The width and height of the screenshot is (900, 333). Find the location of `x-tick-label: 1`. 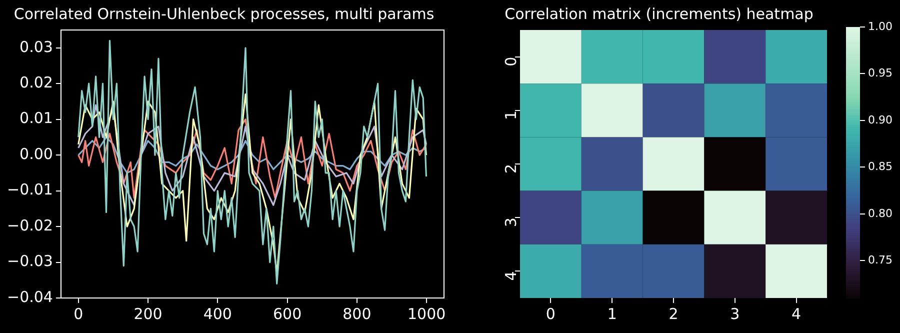

x-tick-label: 1 is located at coordinates (612, 313).